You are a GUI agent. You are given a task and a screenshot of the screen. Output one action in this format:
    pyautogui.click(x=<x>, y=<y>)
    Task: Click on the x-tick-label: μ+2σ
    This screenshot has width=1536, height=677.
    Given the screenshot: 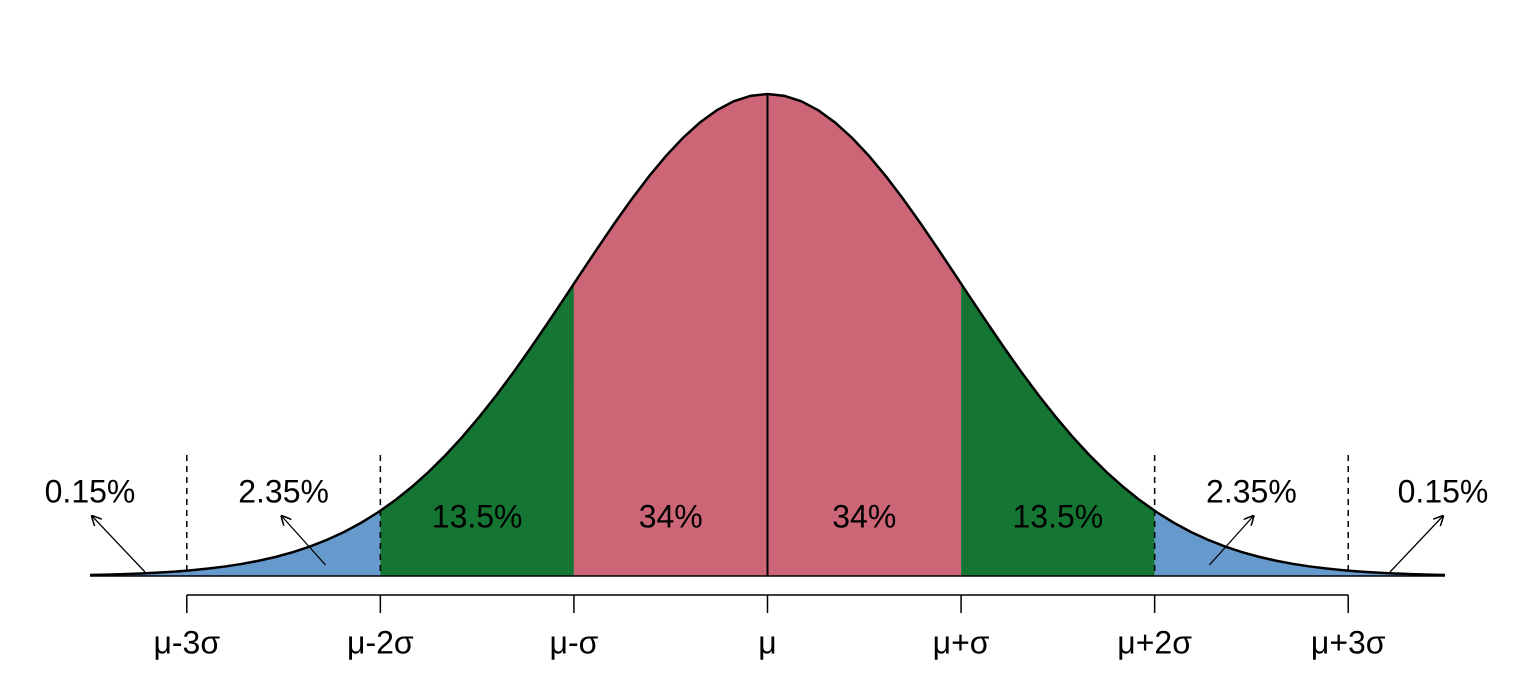 What is the action you would take?
    pyautogui.click(x=1154, y=642)
    